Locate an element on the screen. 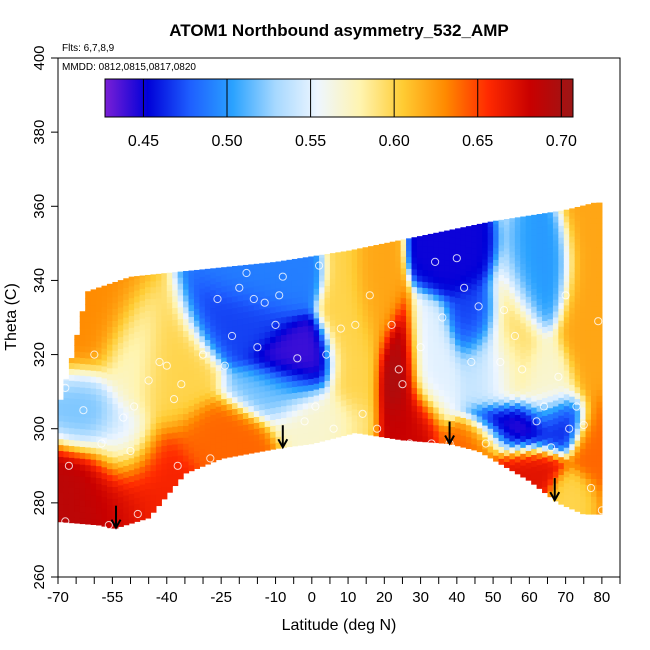 This screenshot has height=650, width=650. x-tick-label: -55 is located at coordinates (113, 597).